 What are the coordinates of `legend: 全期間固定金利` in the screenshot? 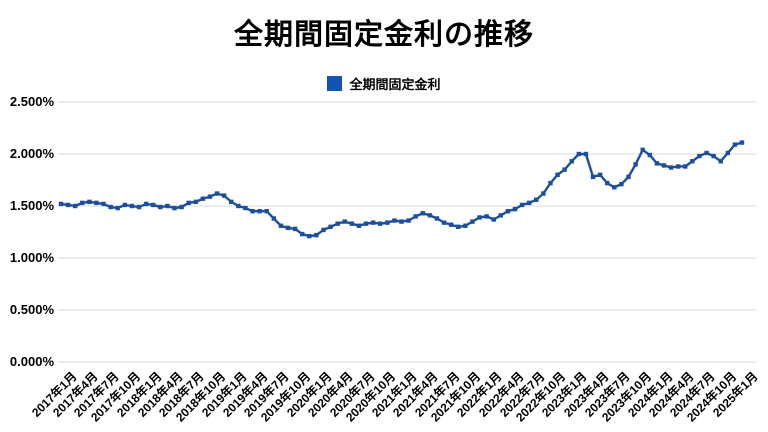 It's located at (384, 83).